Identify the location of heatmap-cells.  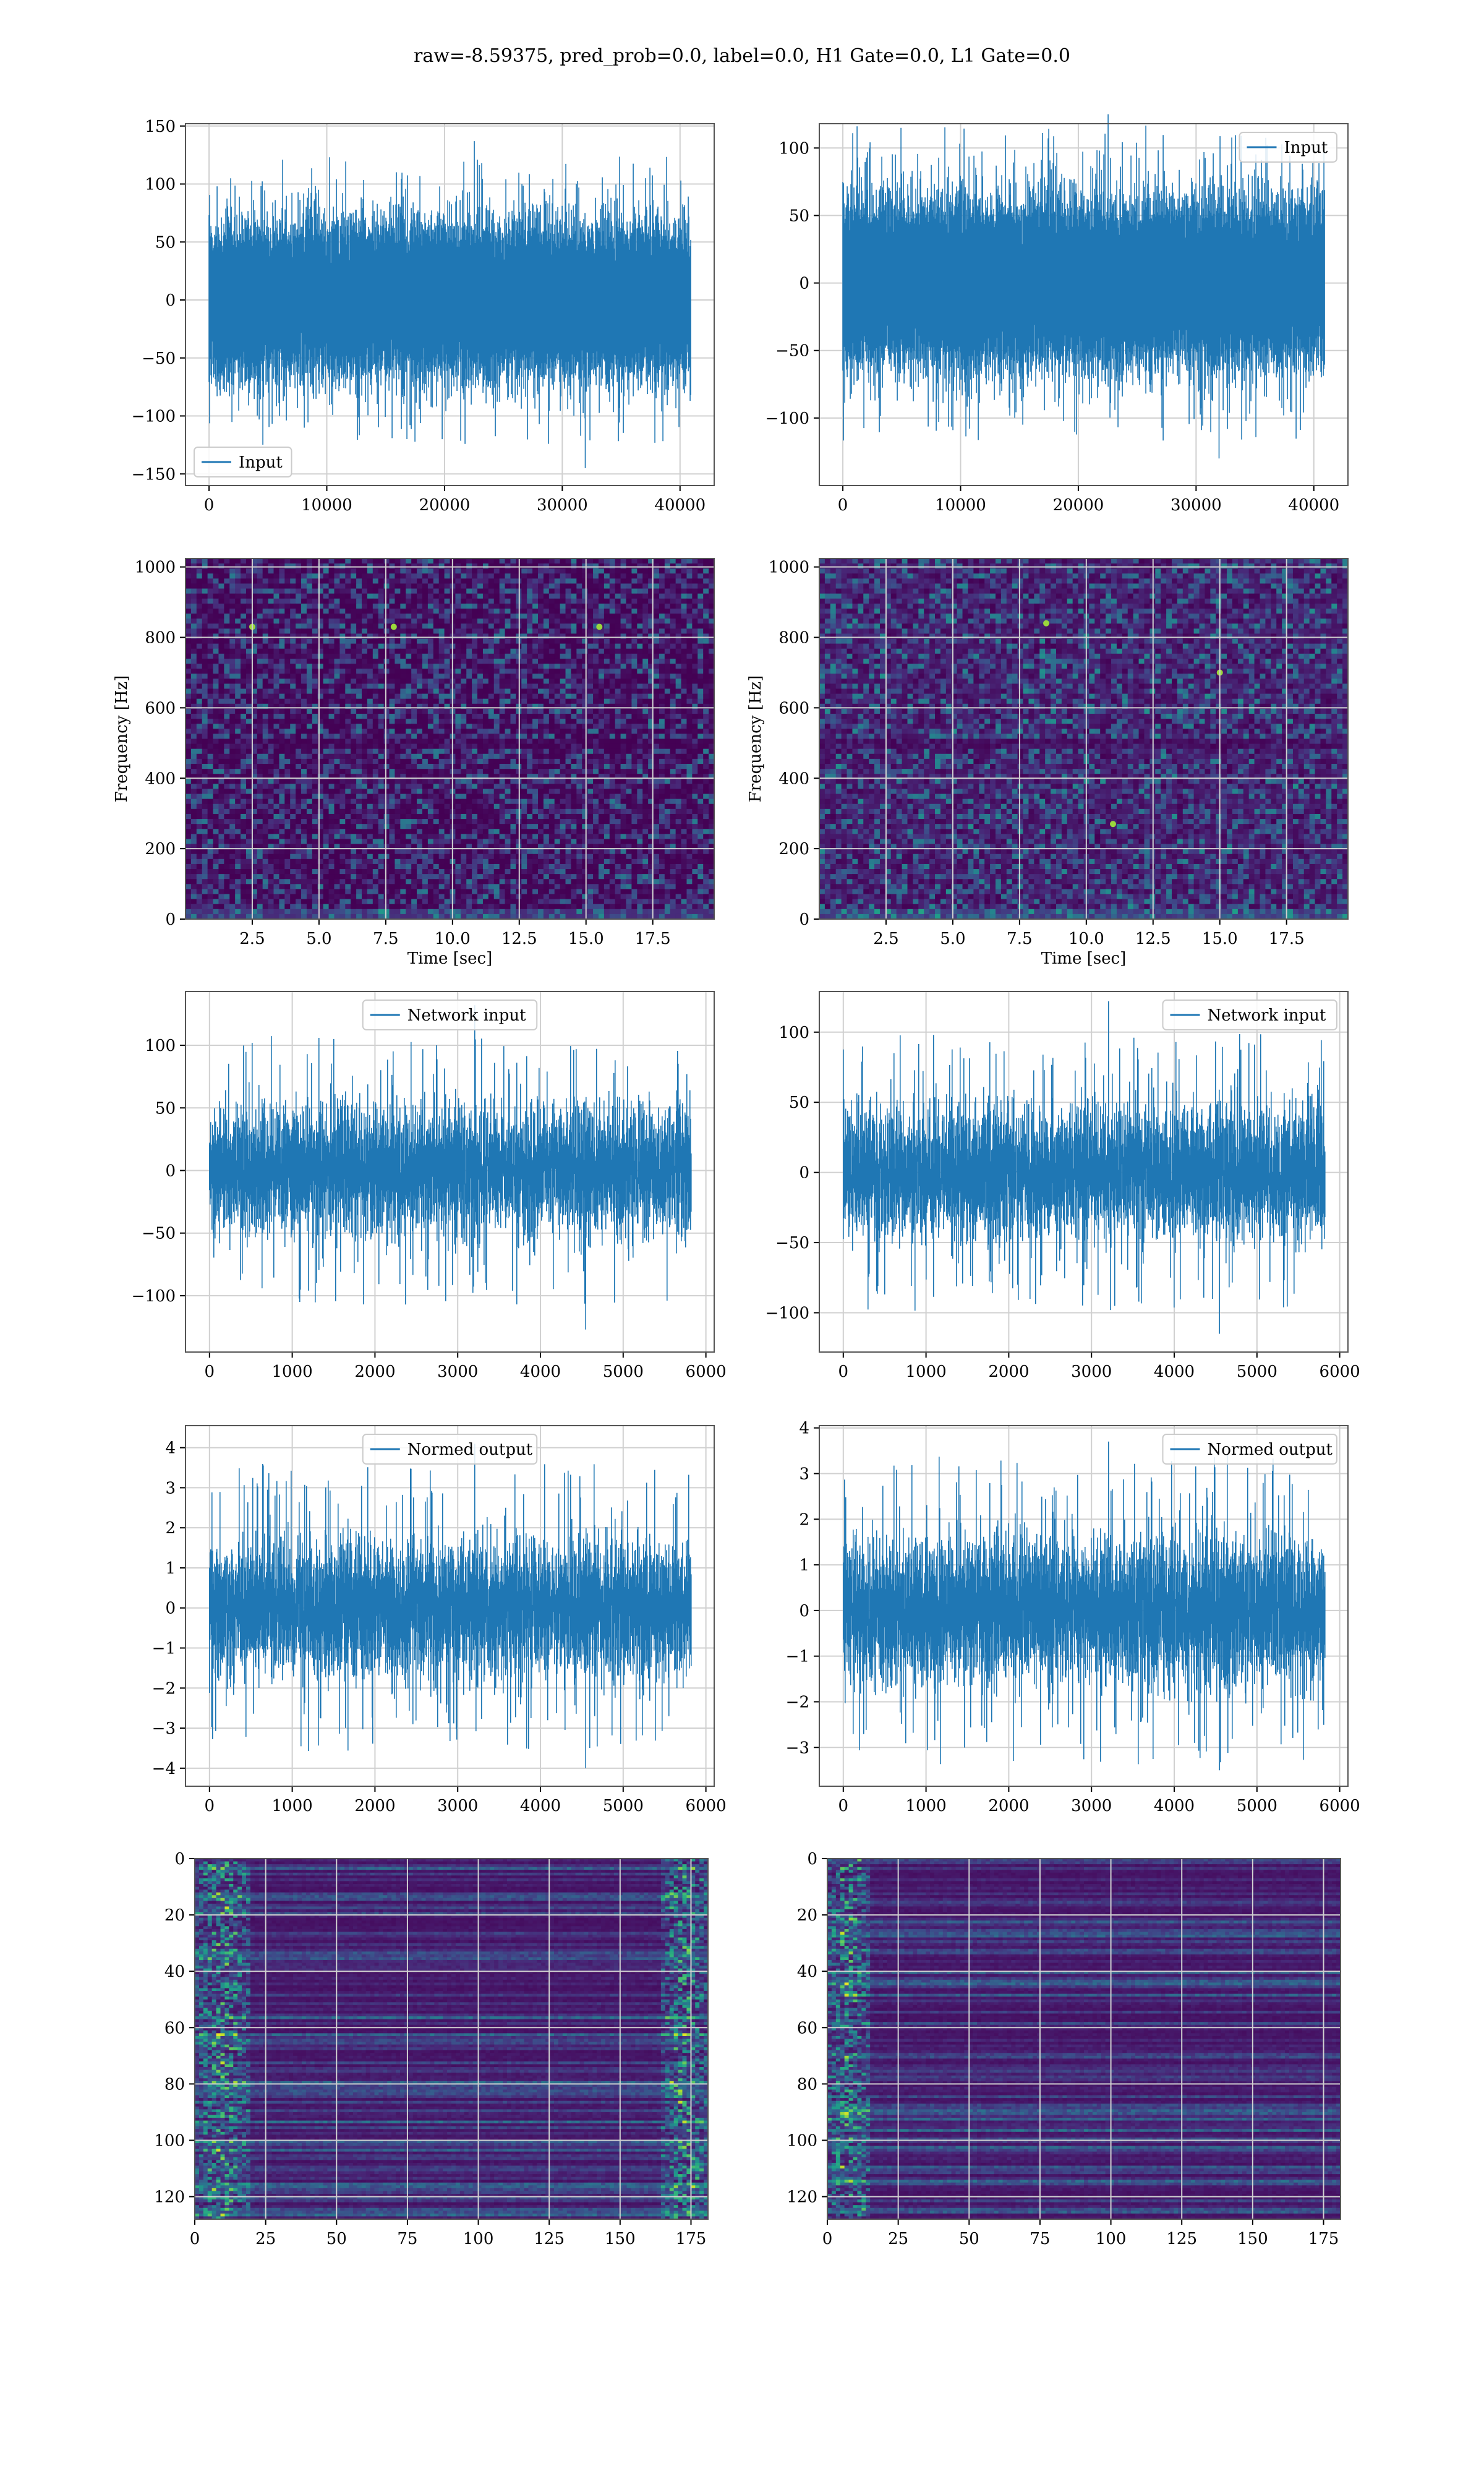
(450, 740).